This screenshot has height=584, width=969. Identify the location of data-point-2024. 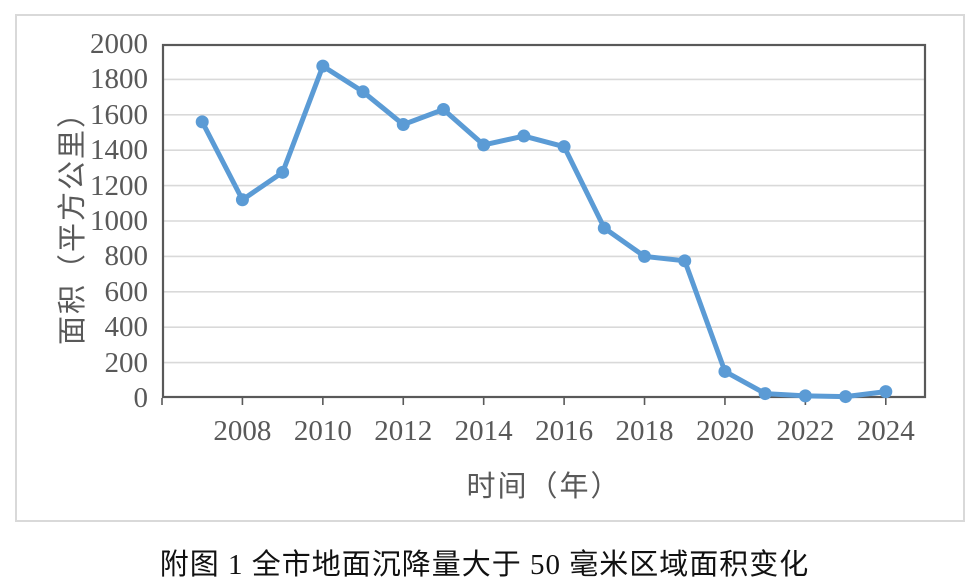
(886, 392).